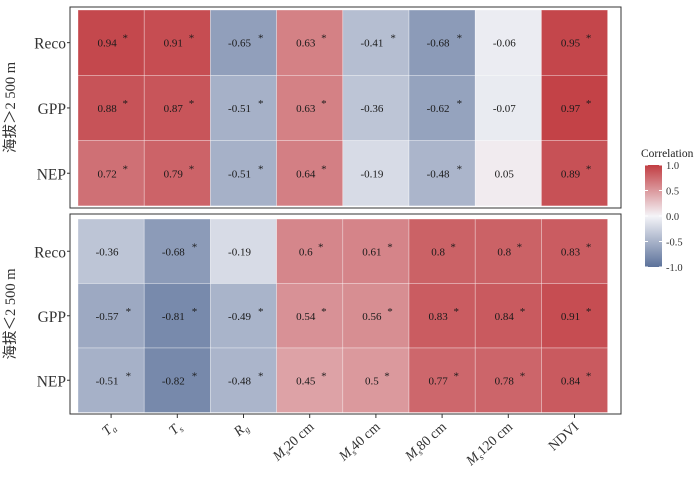 The image size is (700, 495). Describe the element at coordinates (10, 314) in the screenshot. I see `panel-label: 海拔＜2 500 m` at that location.